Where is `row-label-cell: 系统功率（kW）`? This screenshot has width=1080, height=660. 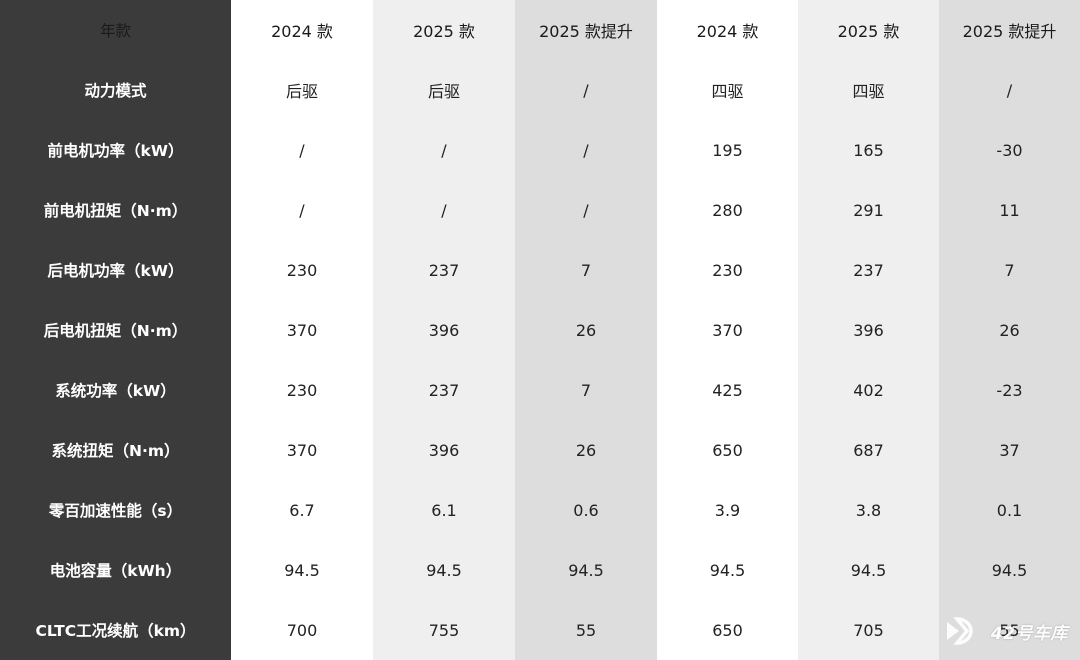
row-label-cell: 系统功率（kW） is located at coordinates (115, 390).